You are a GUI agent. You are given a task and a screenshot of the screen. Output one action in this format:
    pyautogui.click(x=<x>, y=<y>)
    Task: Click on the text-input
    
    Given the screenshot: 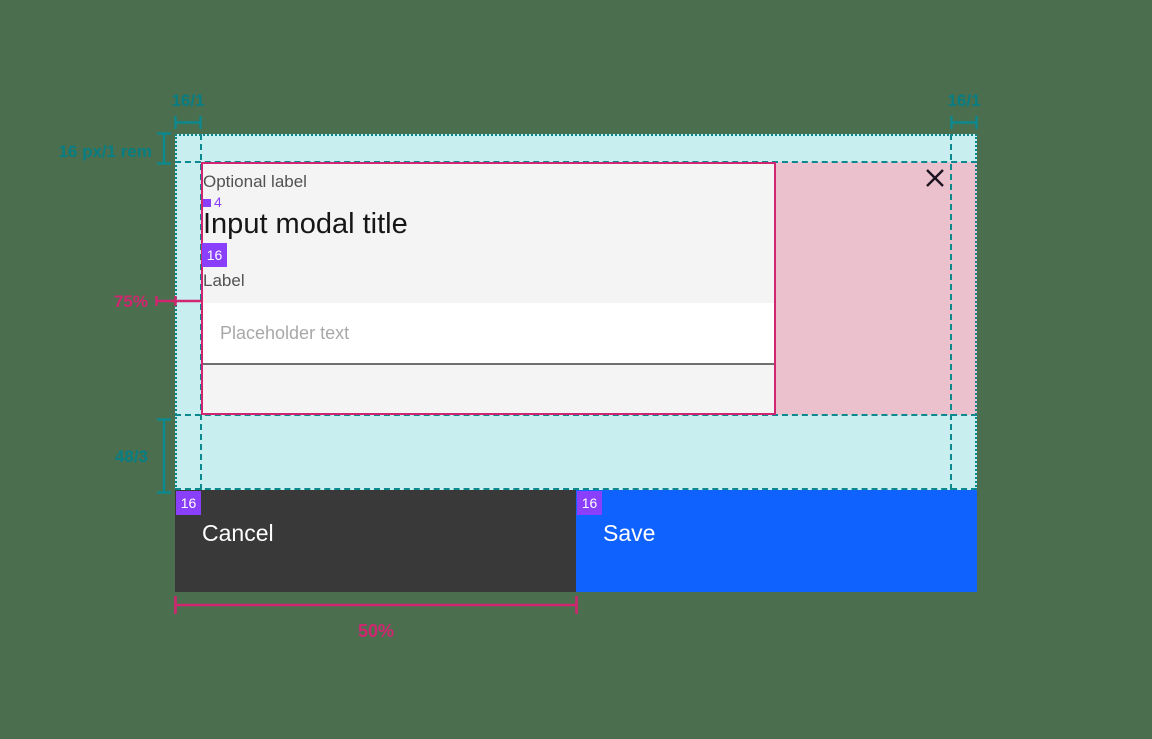 What is the action you would take?
    pyautogui.click(x=488, y=334)
    